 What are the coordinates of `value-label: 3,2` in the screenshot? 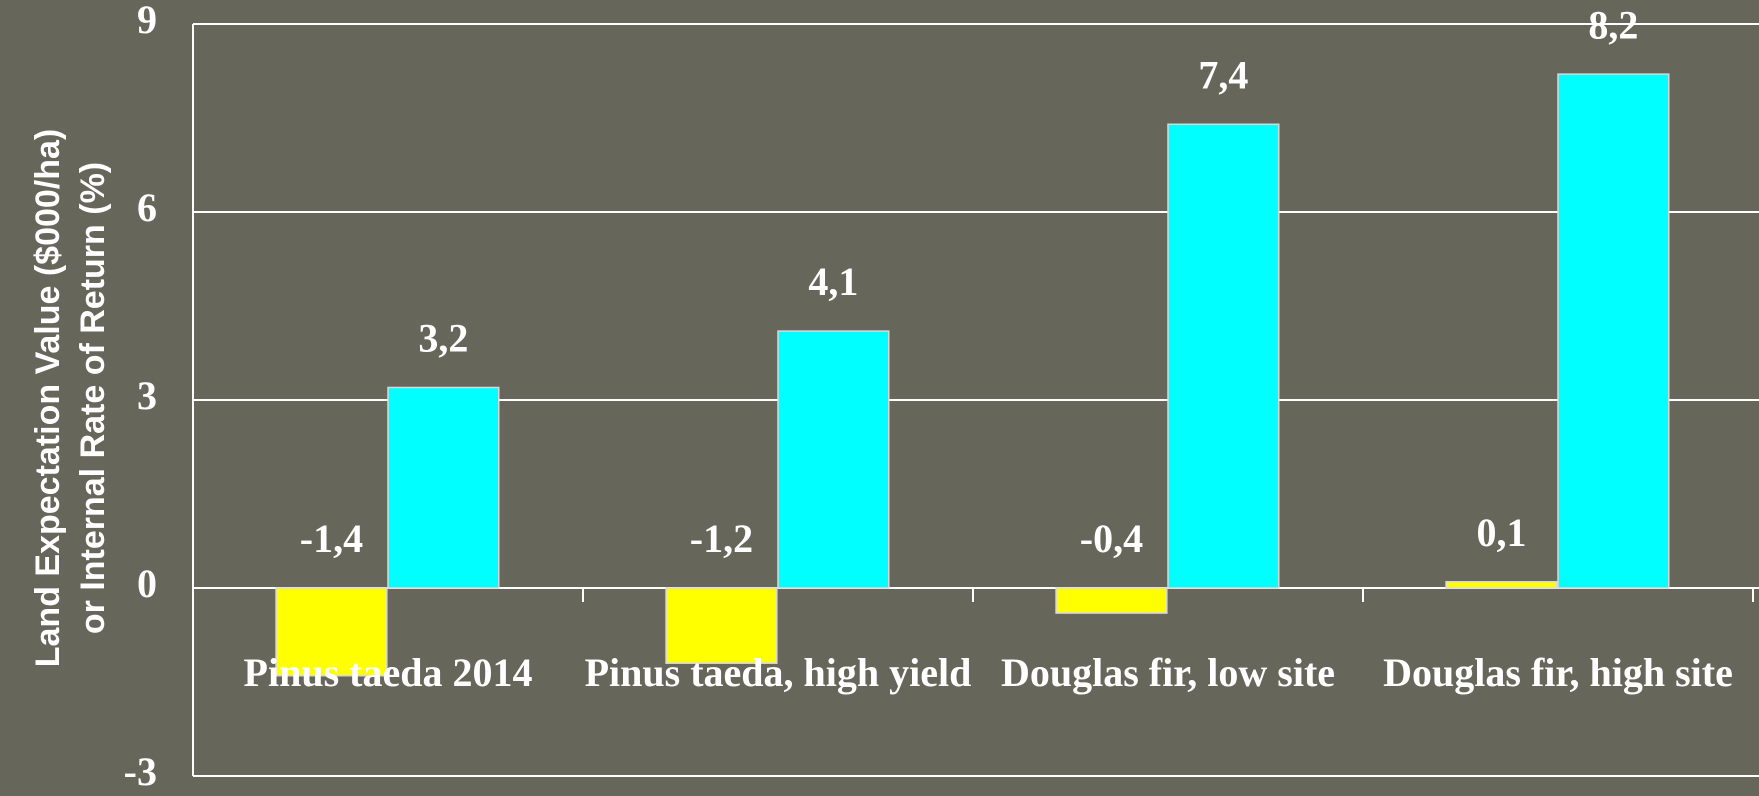 It's located at (443, 338).